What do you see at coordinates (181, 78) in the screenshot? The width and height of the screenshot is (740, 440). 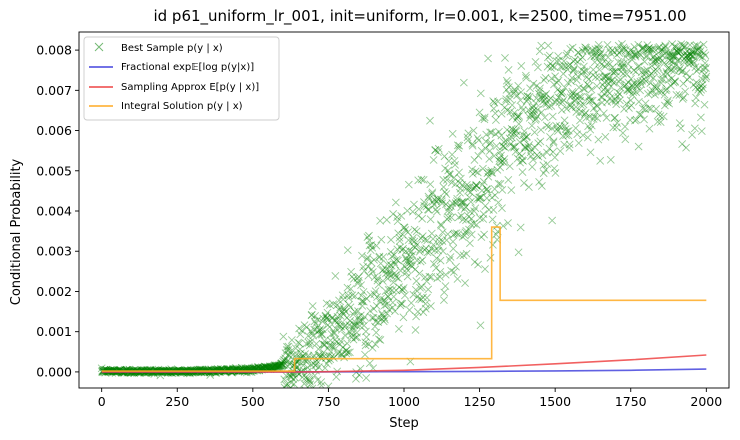 I see `legend-box` at bounding box center [181, 78].